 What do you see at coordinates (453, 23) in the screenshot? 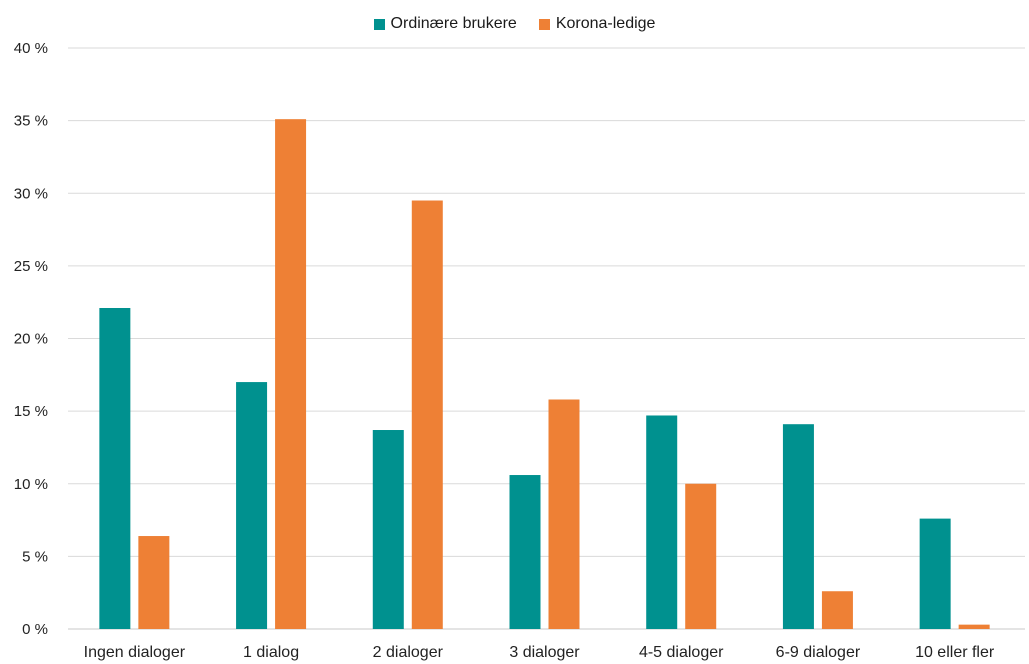
I see `legend-label-ordinaere: Ordinære brukere` at bounding box center [453, 23].